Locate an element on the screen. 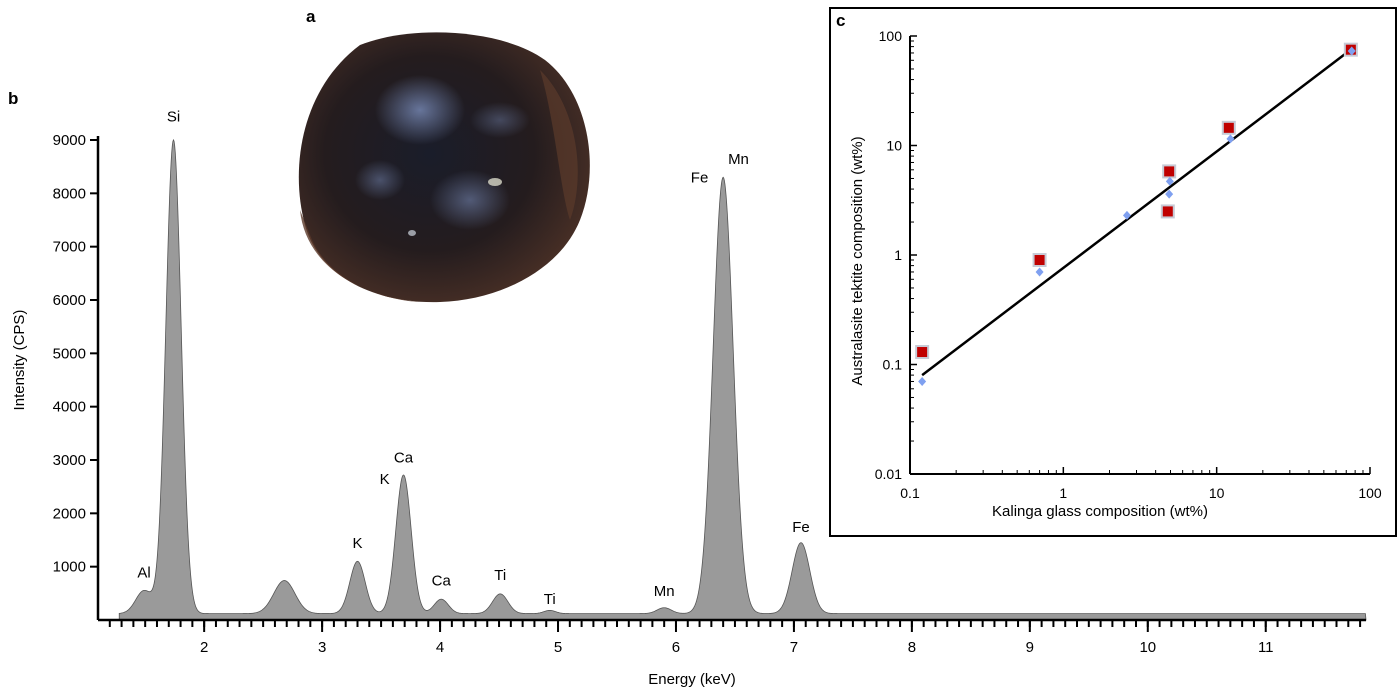 This screenshot has height=696, width=1400. fit-line is located at coordinates (1136, 212).